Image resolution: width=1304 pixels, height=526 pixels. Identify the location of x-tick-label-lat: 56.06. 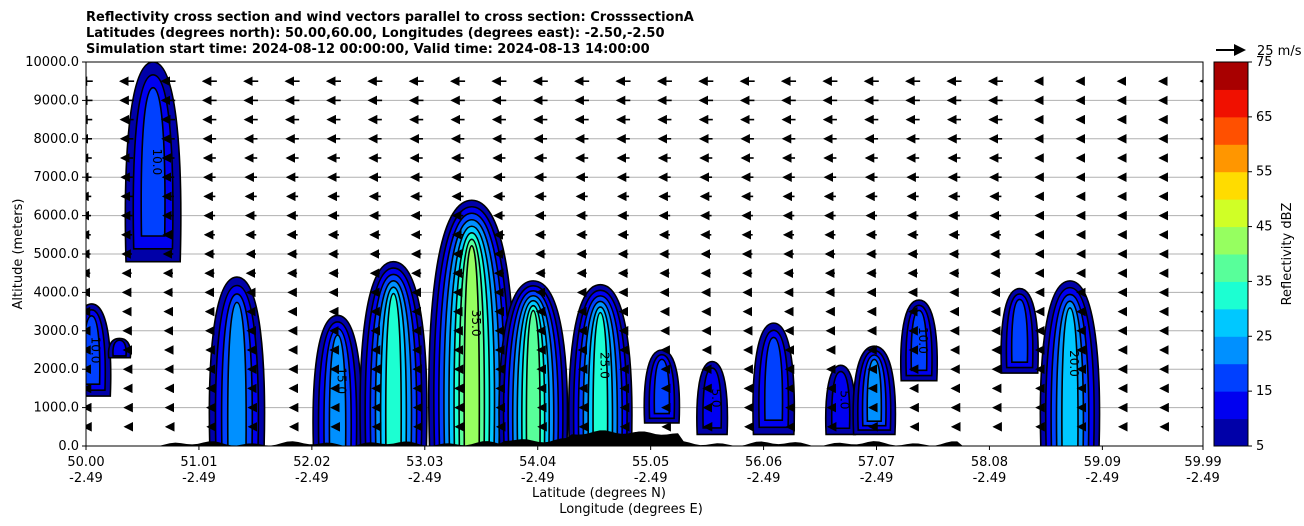
(763, 462).